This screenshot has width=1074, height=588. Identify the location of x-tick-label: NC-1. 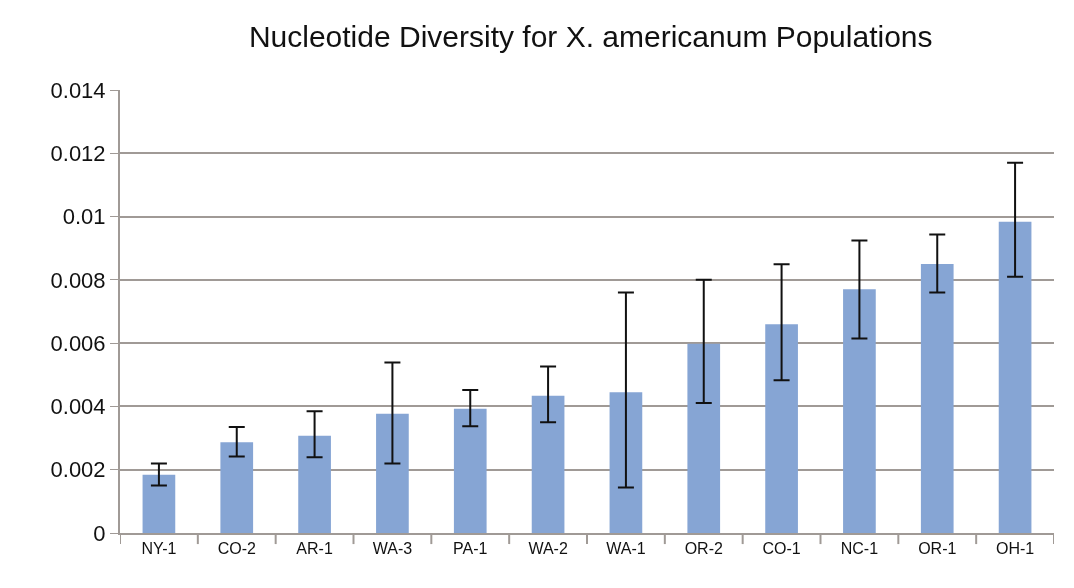
(859, 549).